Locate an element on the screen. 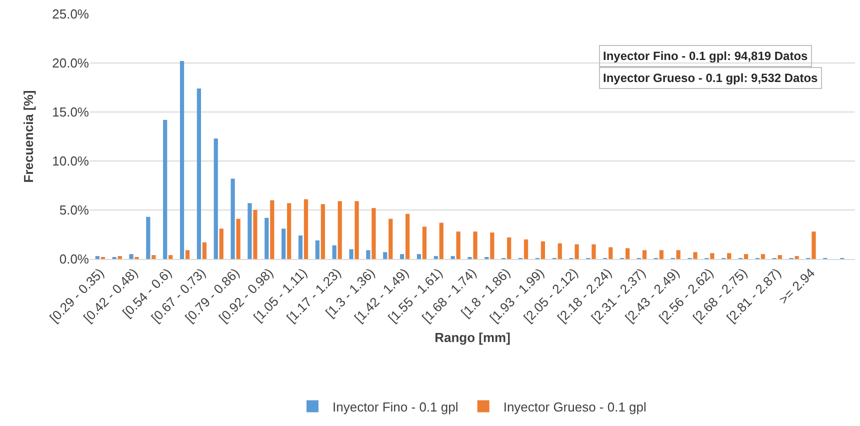 The height and width of the screenshot is (426, 860). annotation: Inyector Grueso - 0.1 gpl: 9,532 Datos is located at coordinates (710, 78).